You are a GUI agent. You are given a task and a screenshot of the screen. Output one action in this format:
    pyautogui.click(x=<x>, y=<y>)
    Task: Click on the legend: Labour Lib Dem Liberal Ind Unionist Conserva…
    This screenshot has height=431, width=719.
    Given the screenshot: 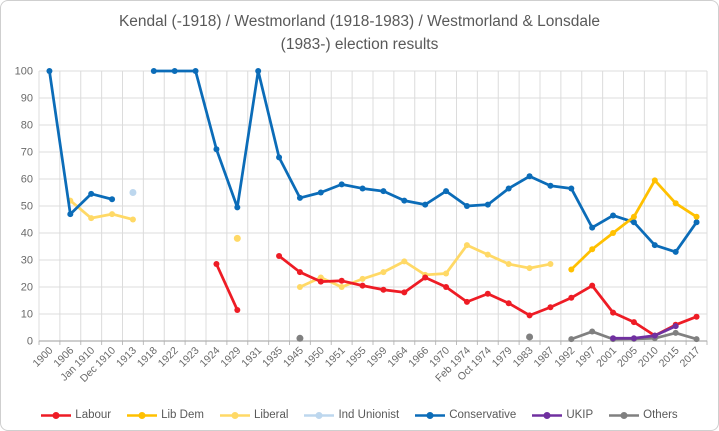 What is the action you would take?
    pyautogui.click(x=359, y=415)
    